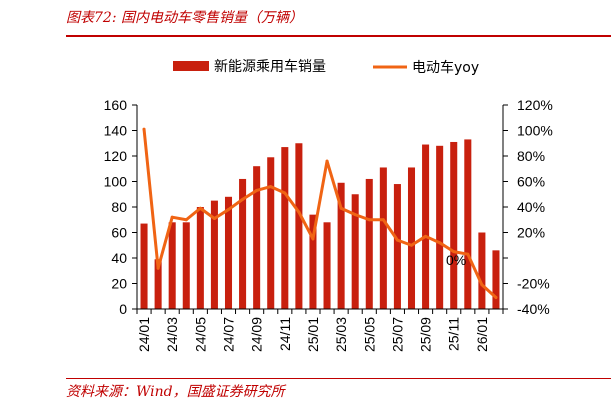 This screenshot has width=611, height=410. I want to click on yoy-point-24/07, so click(228, 210).